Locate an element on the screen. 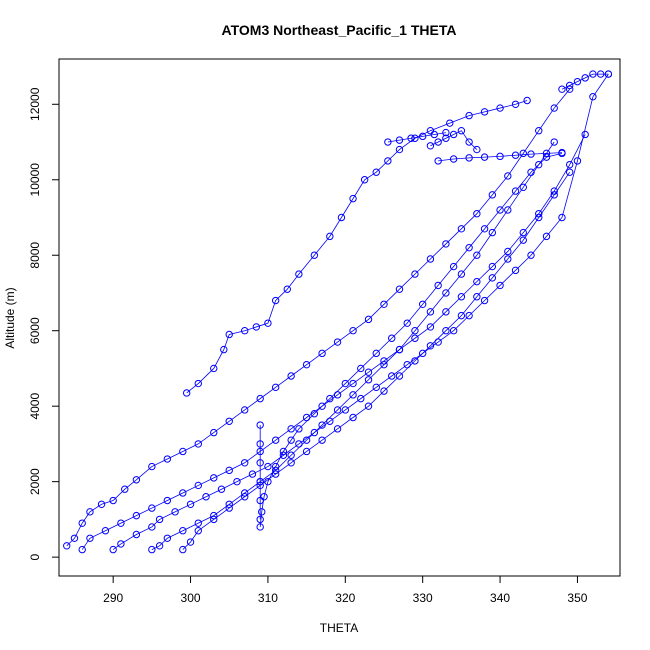 This screenshot has width=650, height=650. series-line is located at coordinates (454, 140).